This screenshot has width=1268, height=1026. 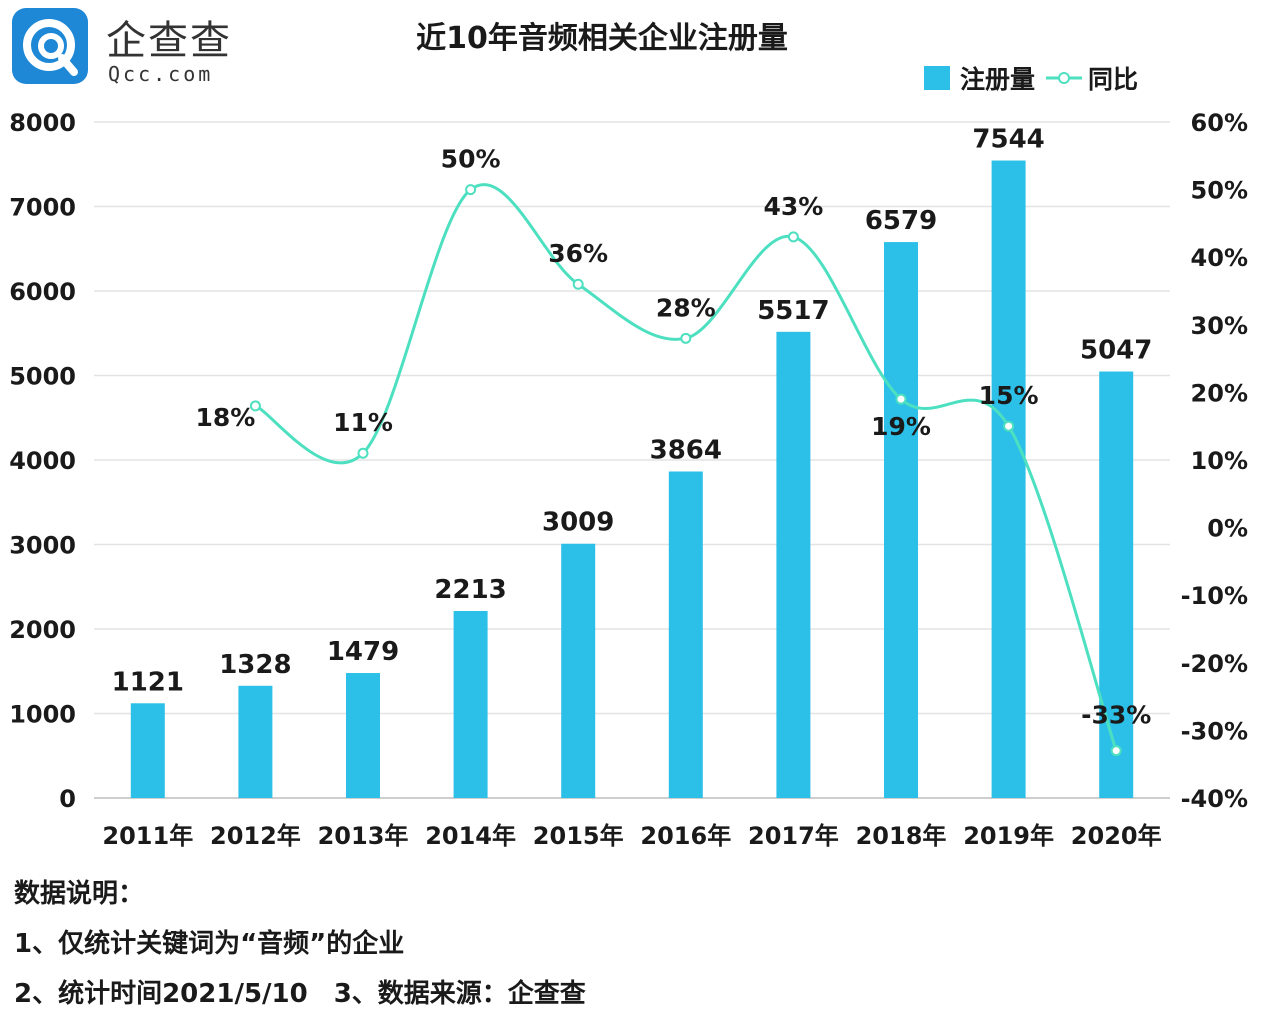 What do you see at coordinates (1227, 529) in the screenshot?
I see `y-right-tick-label: 0%` at bounding box center [1227, 529].